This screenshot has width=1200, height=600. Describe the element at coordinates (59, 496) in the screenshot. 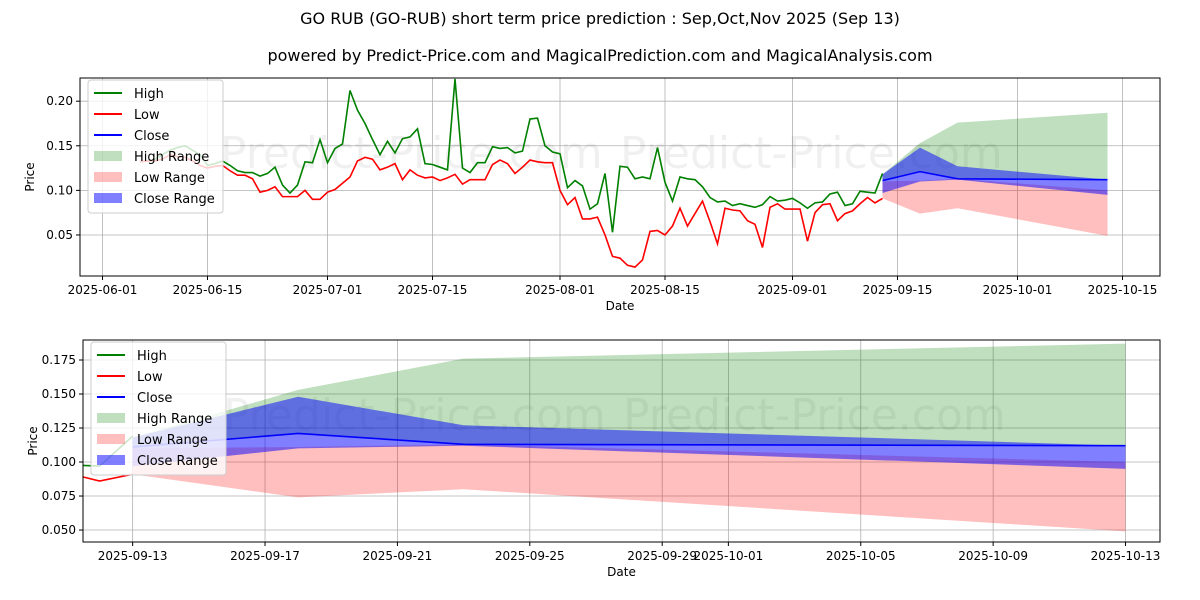

I see `y-tick-label: 0.075` at that location.